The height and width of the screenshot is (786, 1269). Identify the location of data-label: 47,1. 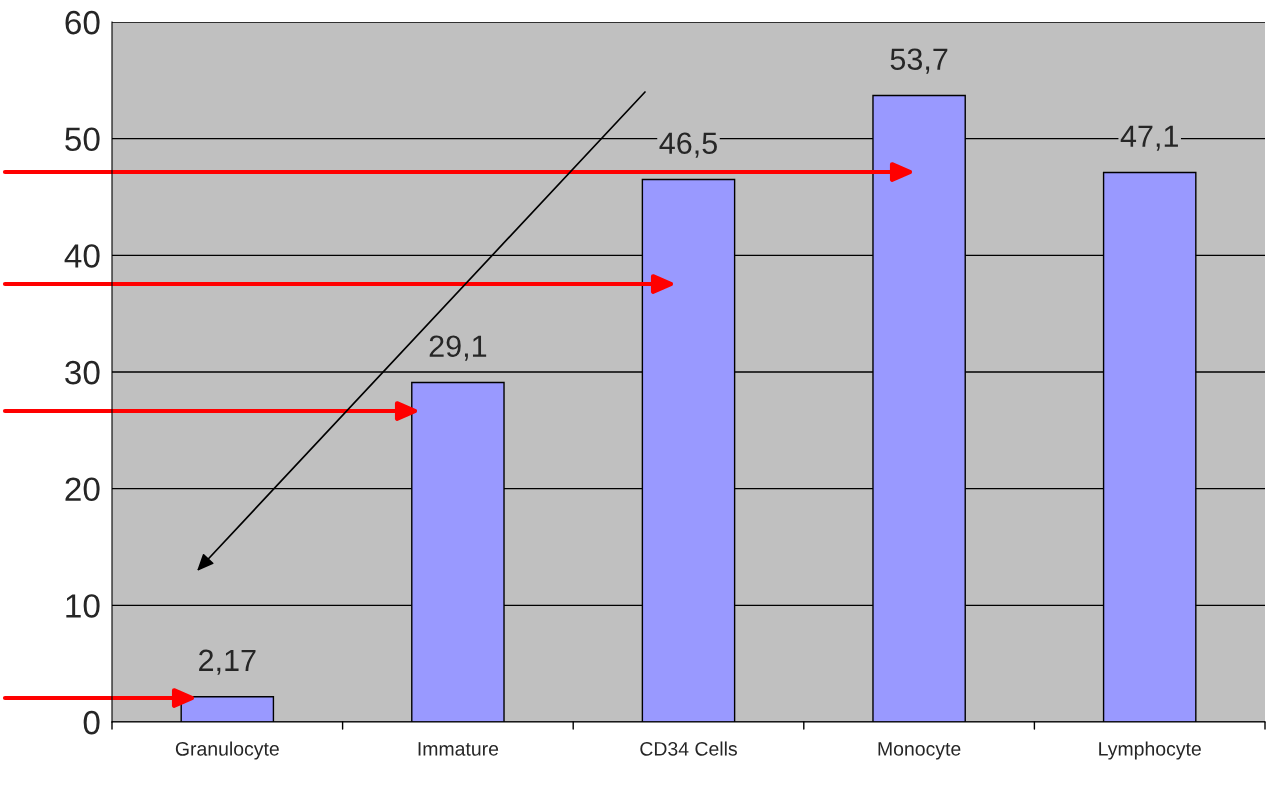
(1149, 138).